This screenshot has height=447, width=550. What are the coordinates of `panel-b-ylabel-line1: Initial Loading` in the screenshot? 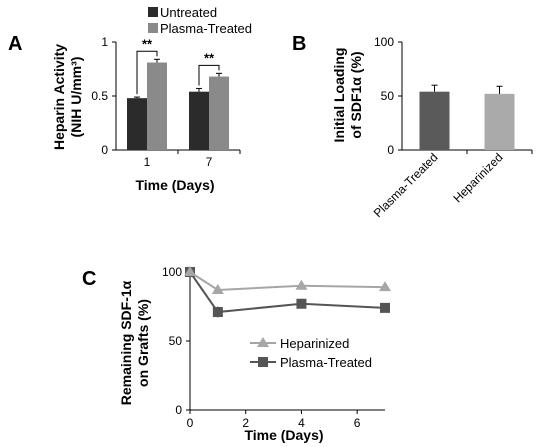 It's located at (339, 95).